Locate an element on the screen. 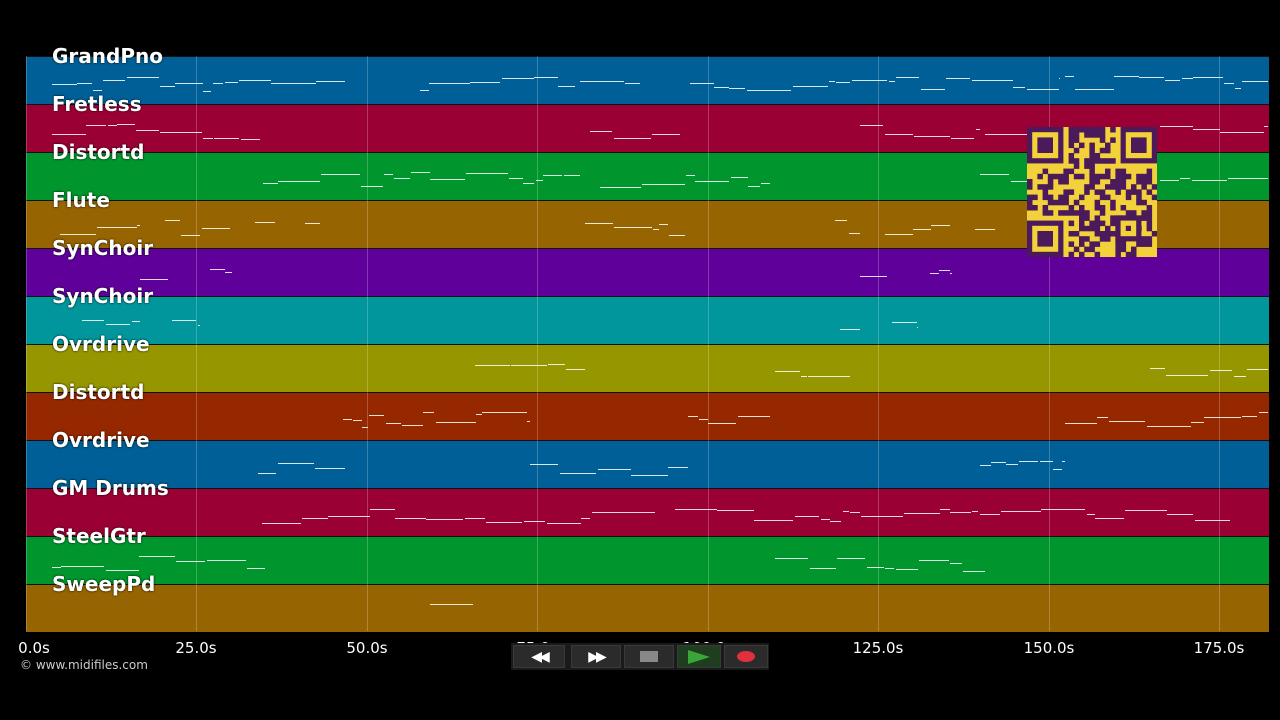 The image size is (1280, 720). time-tick-label: 25.0s is located at coordinates (196, 648).